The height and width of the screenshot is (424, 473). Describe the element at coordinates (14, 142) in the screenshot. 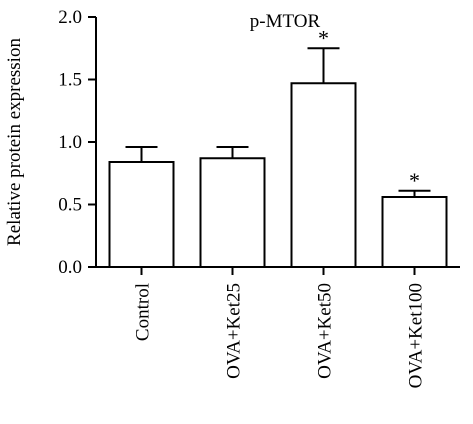

I see `y-axis-label: Relative protein expression` at that location.